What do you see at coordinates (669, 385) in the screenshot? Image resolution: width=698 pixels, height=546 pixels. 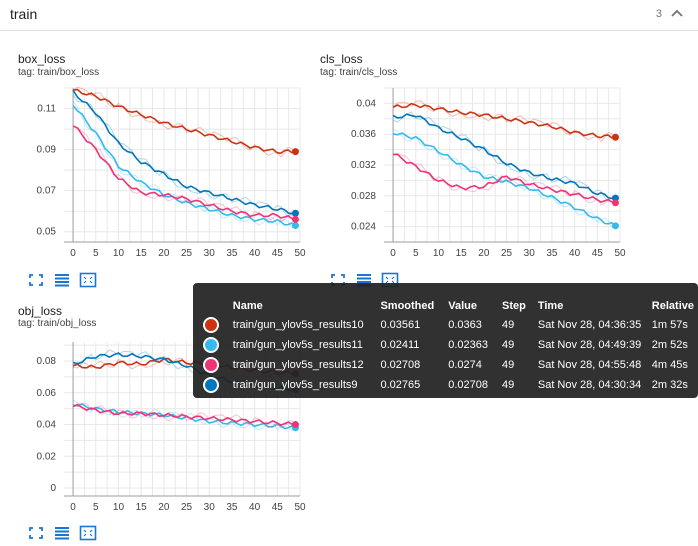 I see `relative-value: 2m 32s` at bounding box center [669, 385].